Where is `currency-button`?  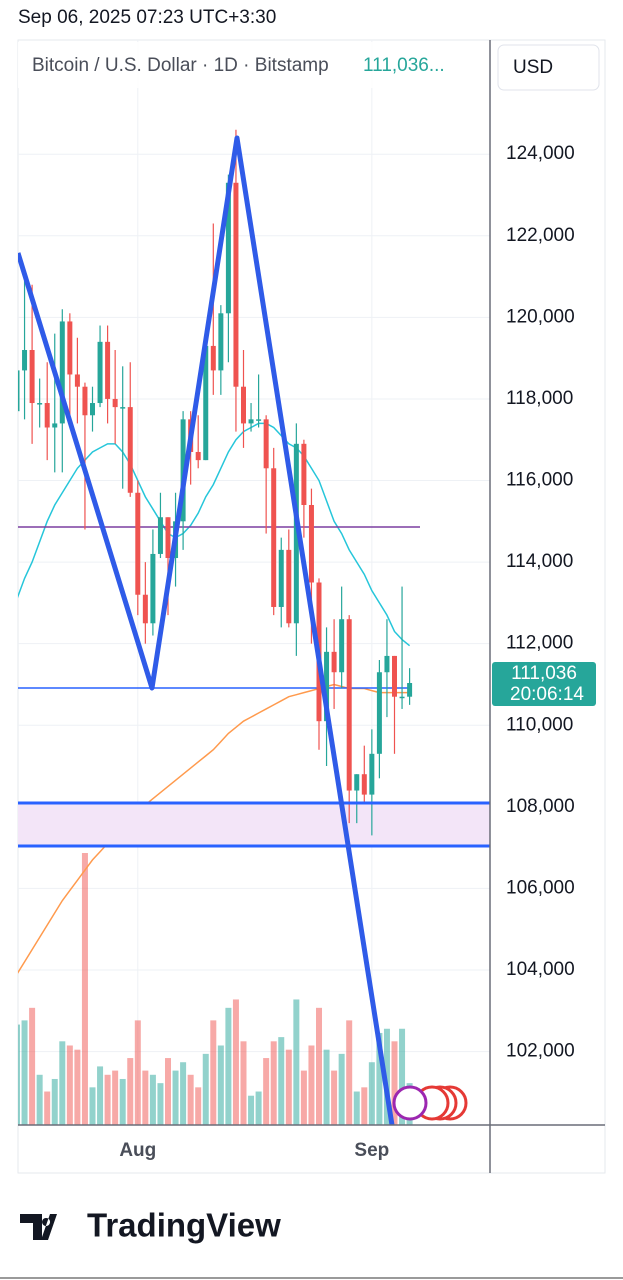 currency-button is located at coordinates (548, 67).